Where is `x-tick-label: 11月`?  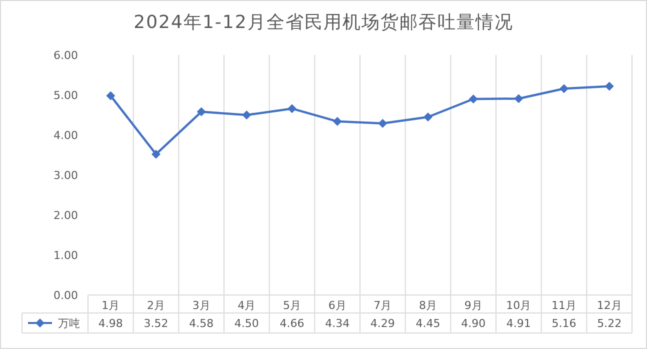
x-tick-label: 11月 is located at coordinates (564, 305).